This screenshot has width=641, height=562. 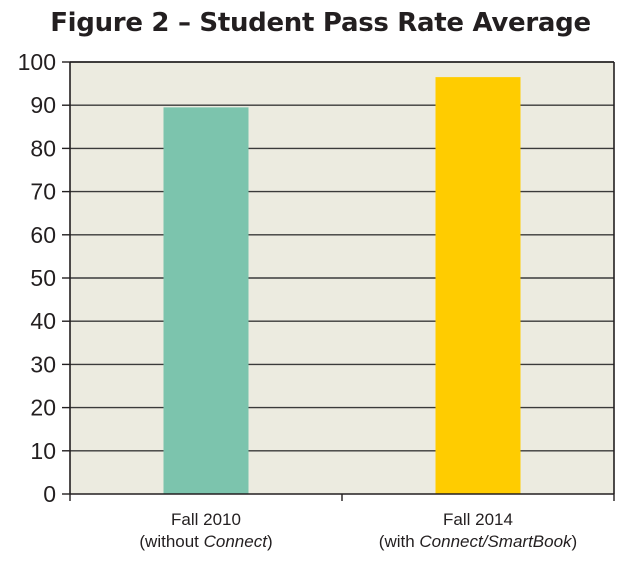 I want to click on chart-title: Figure 2 – Student Pass Rate Average, so click(x=320, y=23).